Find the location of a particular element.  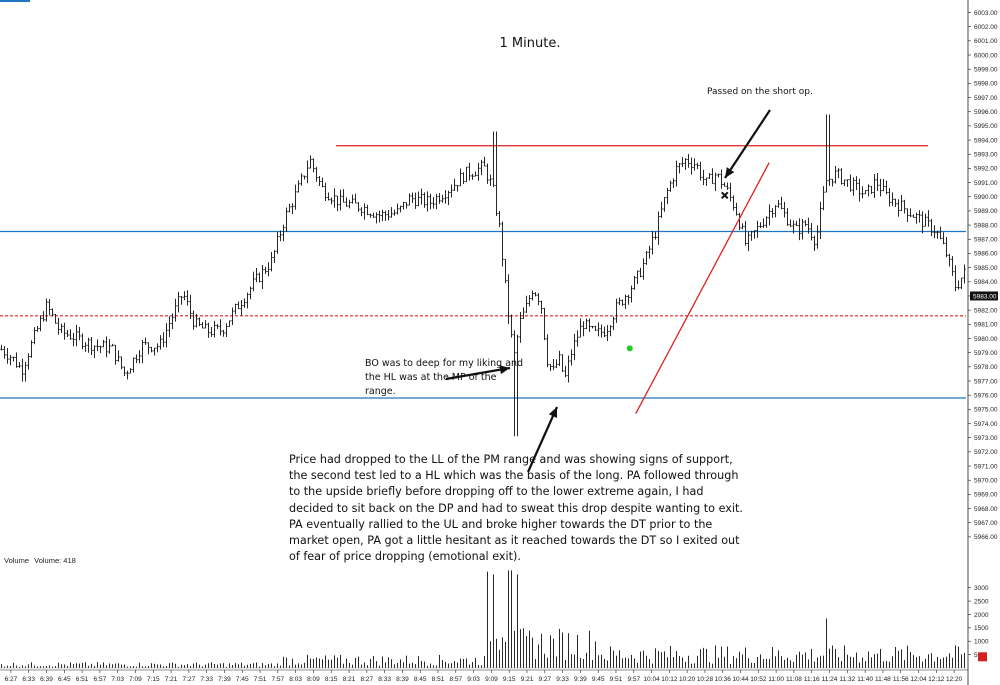

time-tick-label: 9:03 is located at coordinates (473, 679).